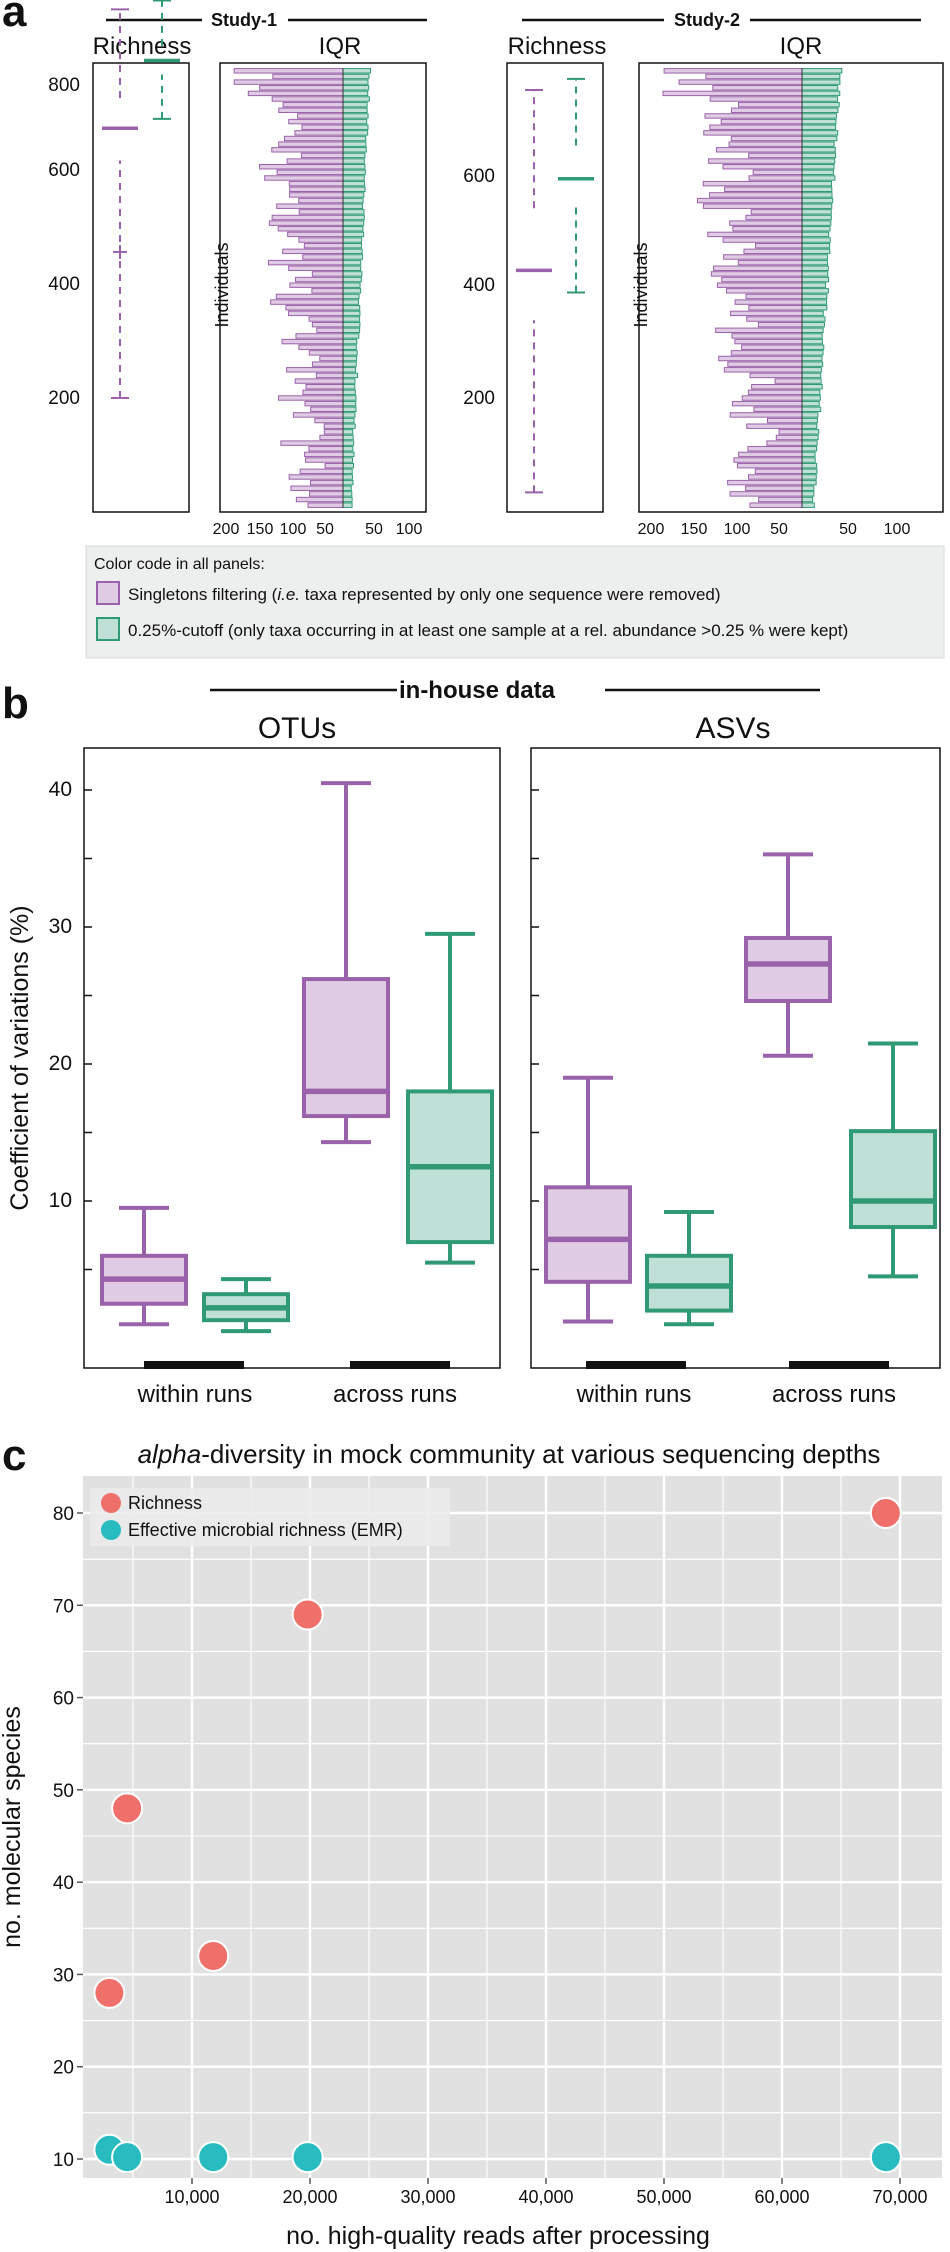  What do you see at coordinates (63, 1699) in the screenshot?
I see `y-tick-label: 60` at bounding box center [63, 1699].